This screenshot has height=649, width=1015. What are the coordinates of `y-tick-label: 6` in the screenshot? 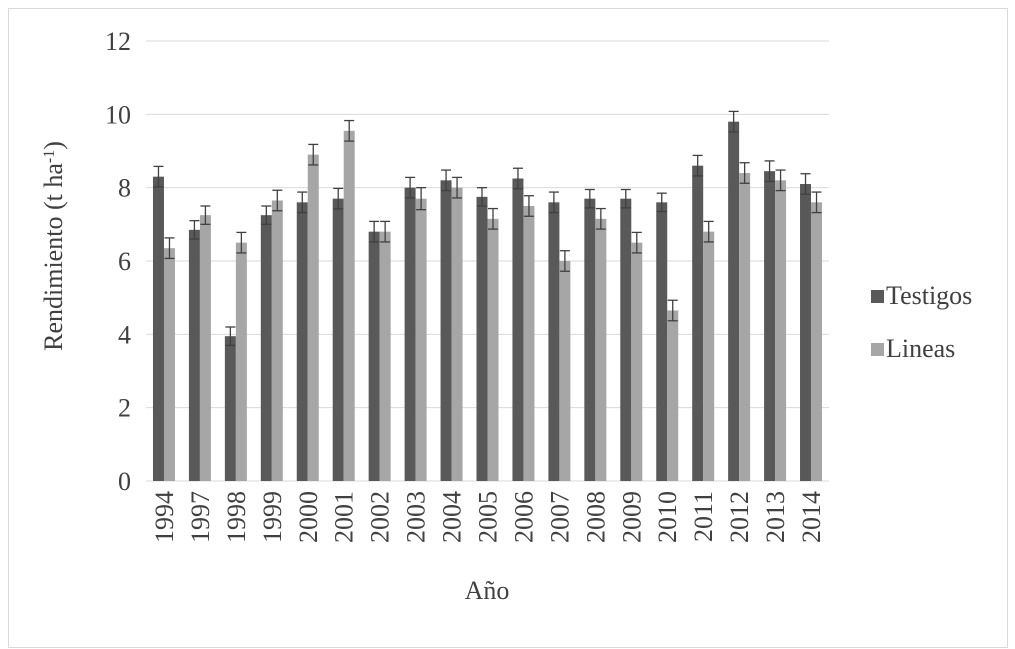 It's located at (124, 261).